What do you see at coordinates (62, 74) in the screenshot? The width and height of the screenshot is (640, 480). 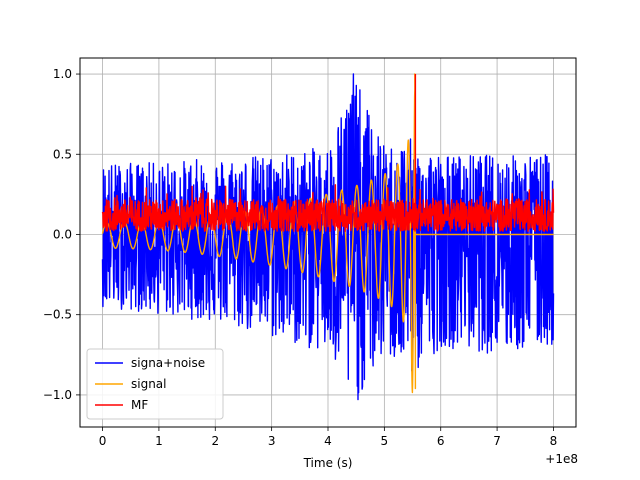 I see `y-tick-label: 1.0` at bounding box center [62, 74].